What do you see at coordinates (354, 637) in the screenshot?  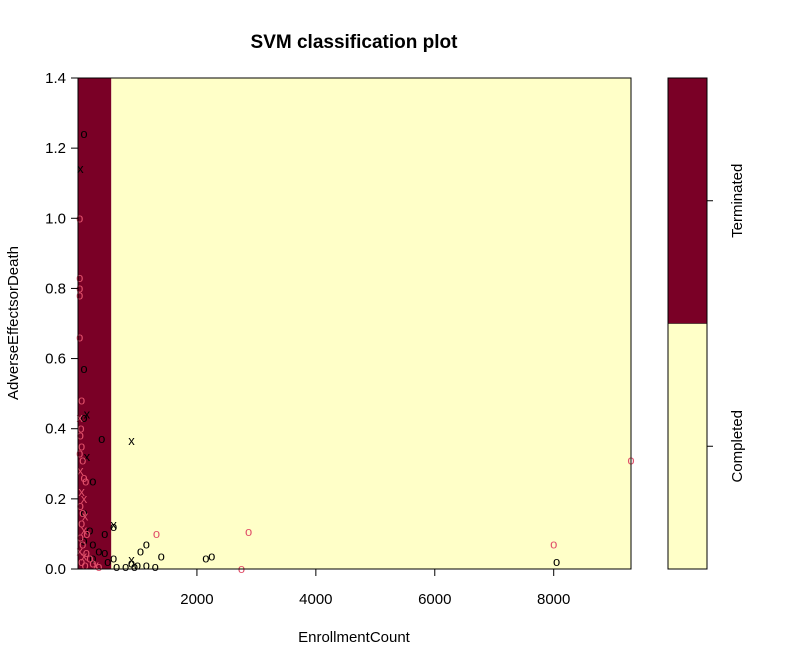 I see `x-axis-label: EnrollmentCount` at bounding box center [354, 637].